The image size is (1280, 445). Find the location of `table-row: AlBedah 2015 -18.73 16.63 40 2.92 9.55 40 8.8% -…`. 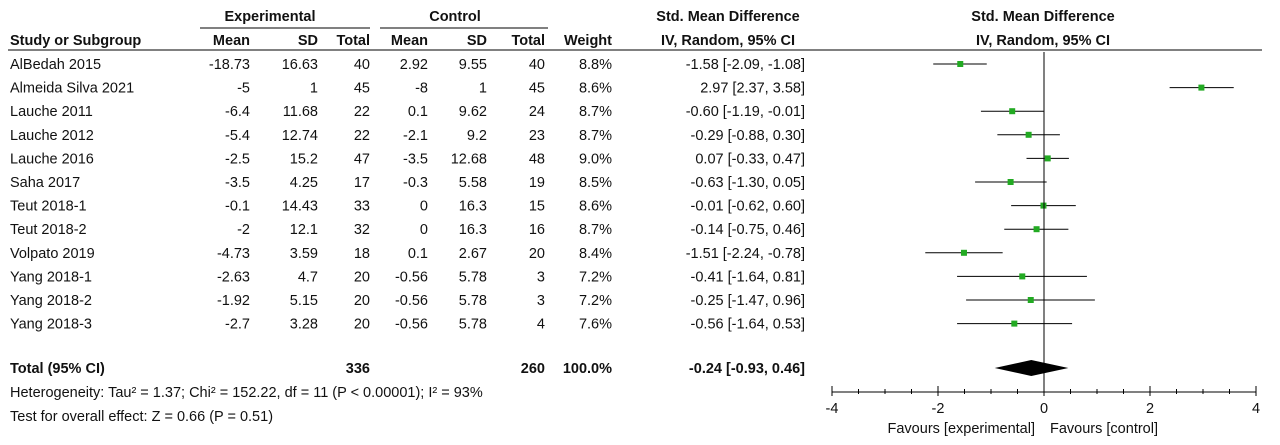

table-row: AlBedah 2015 -18.73 16.63 40 2.92 9.55 40 8.8% -… is located at coordinates (407, 65).